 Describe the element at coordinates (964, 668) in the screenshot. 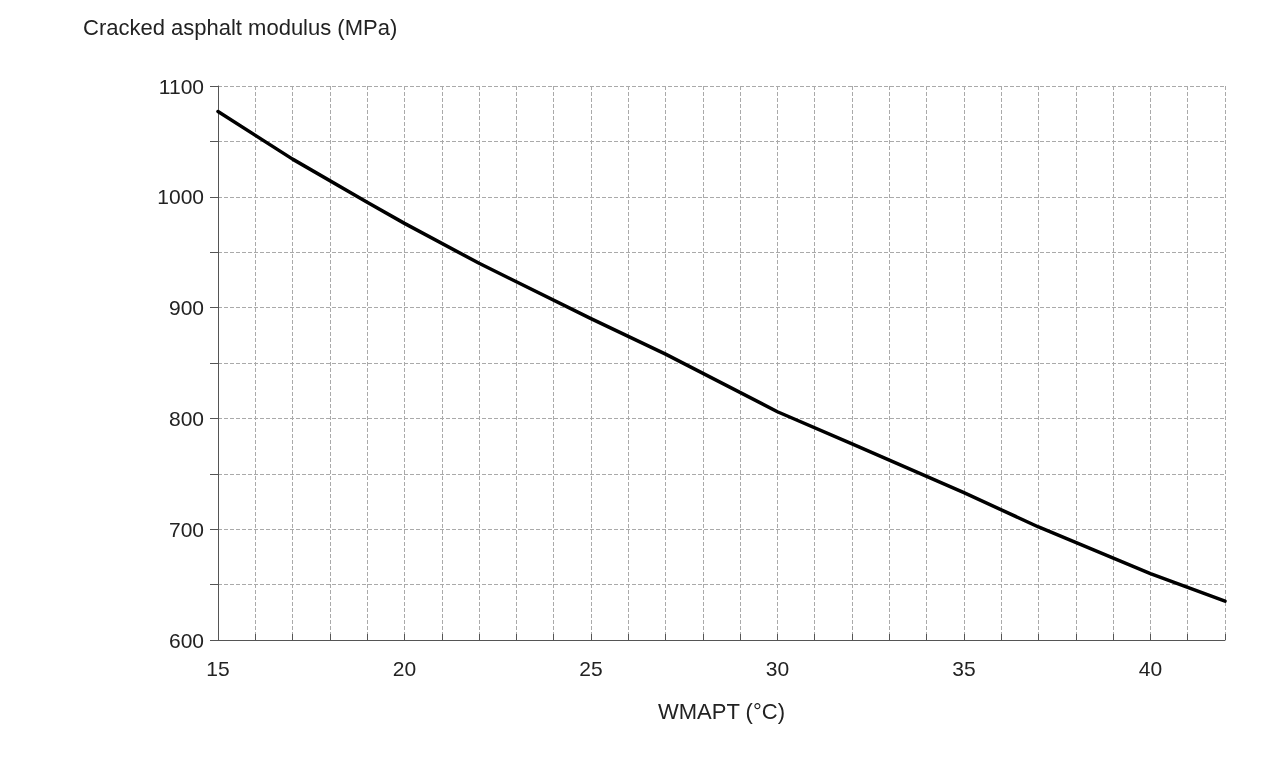

I see `x-tick-label: 35` at that location.